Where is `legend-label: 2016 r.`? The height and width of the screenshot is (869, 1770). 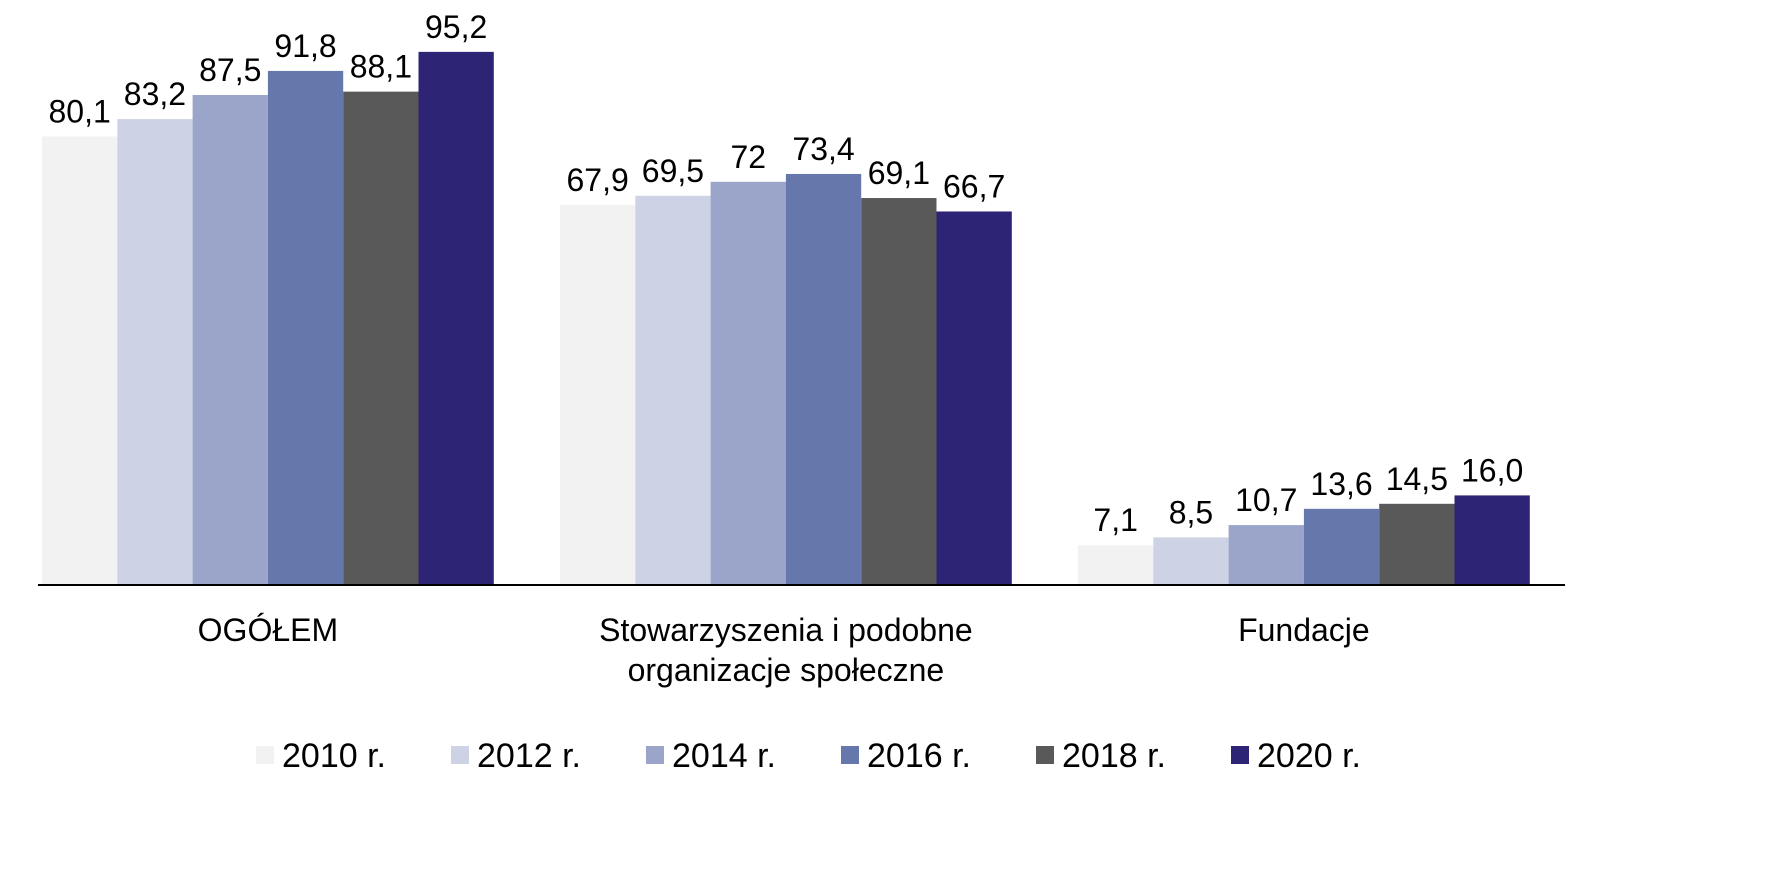 legend-label: 2016 r. is located at coordinates (919, 756).